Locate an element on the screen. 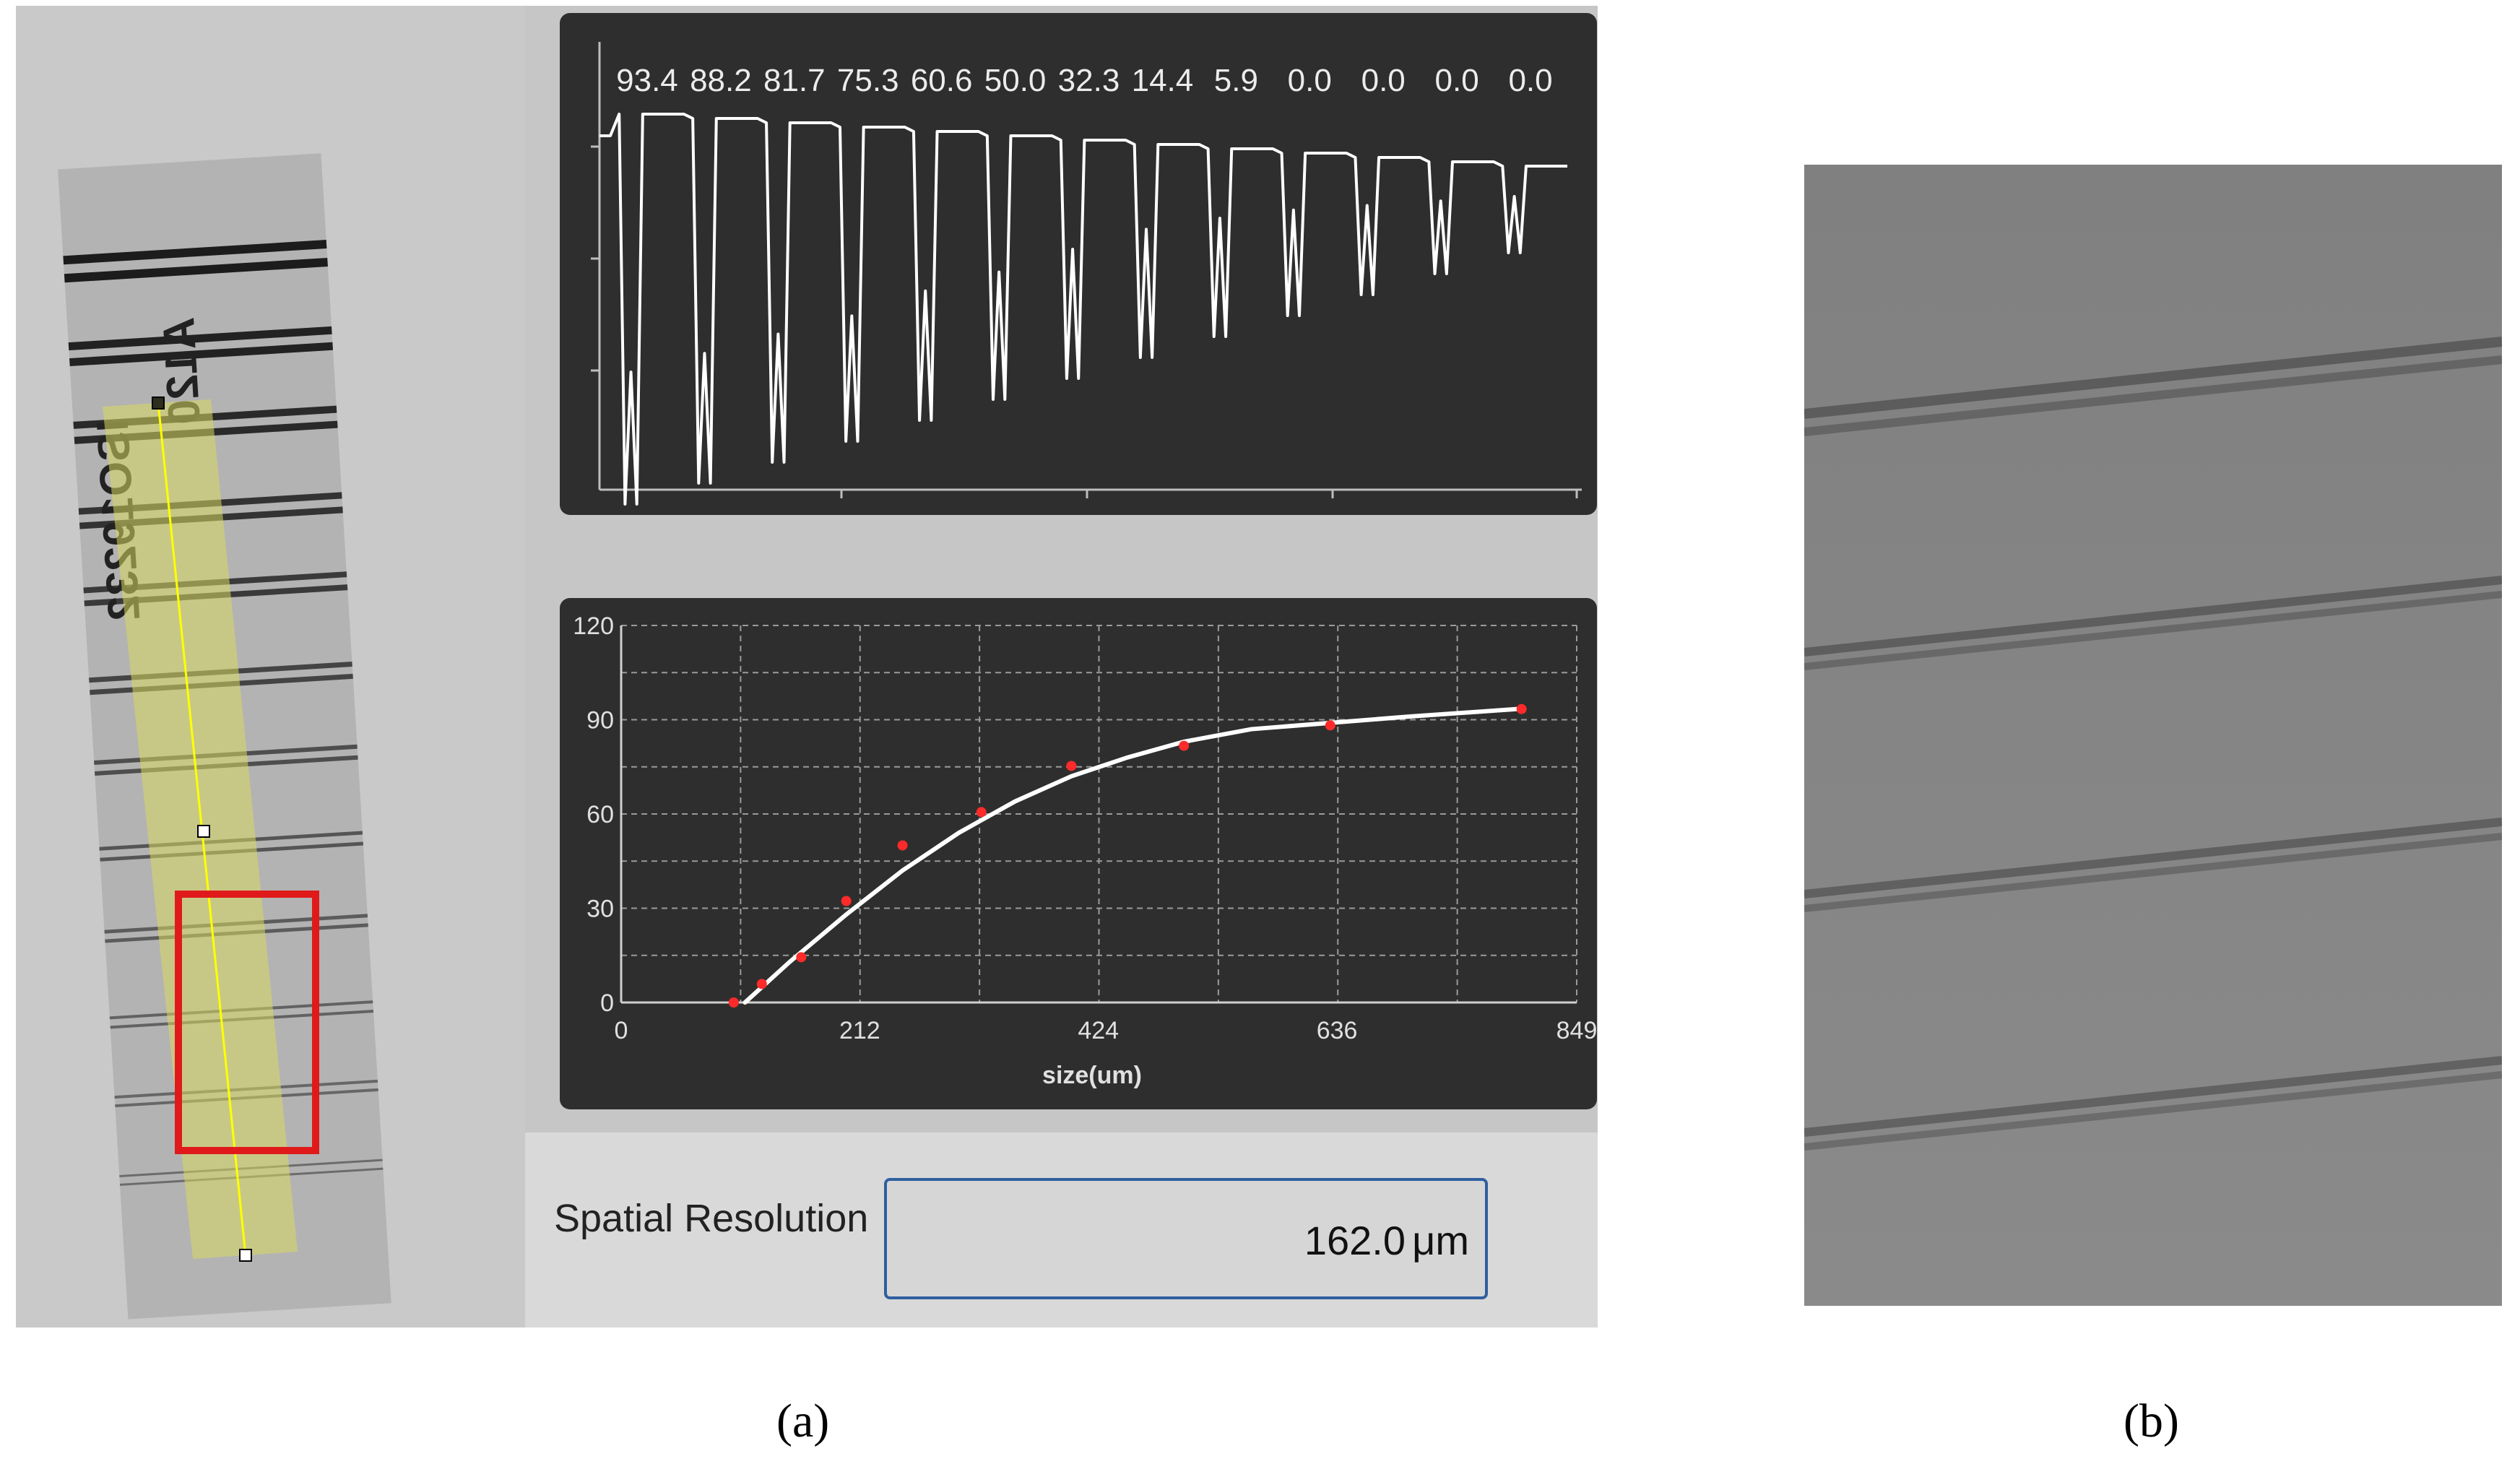 This screenshot has height=1464, width=2520. x-tick-label: 212 is located at coordinates (859, 1030).